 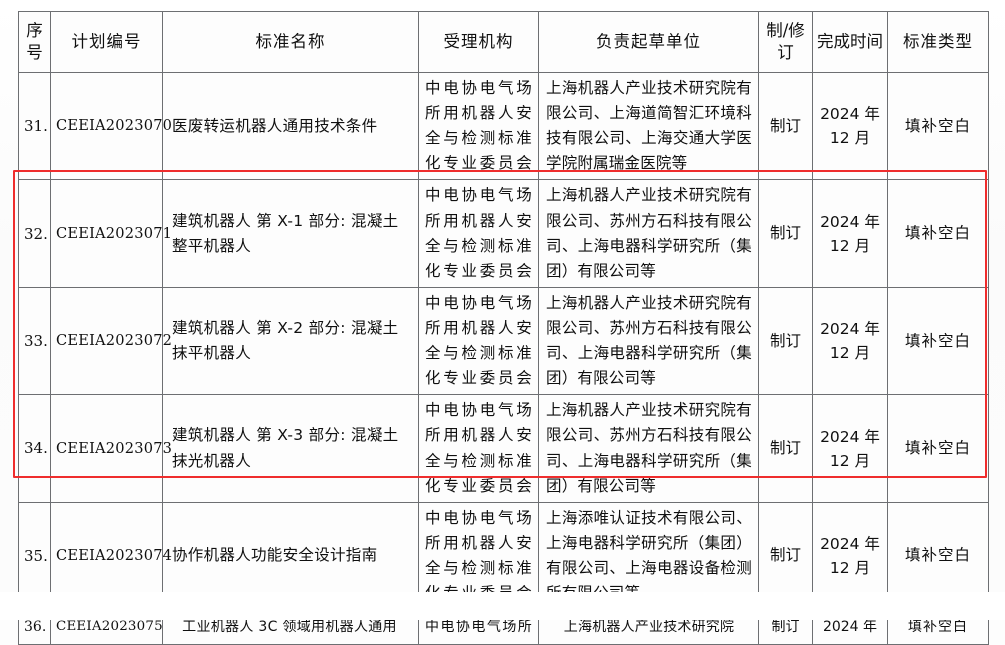 I want to click on column-header-accepting-org-label: 受理机构, so click(x=478, y=41).